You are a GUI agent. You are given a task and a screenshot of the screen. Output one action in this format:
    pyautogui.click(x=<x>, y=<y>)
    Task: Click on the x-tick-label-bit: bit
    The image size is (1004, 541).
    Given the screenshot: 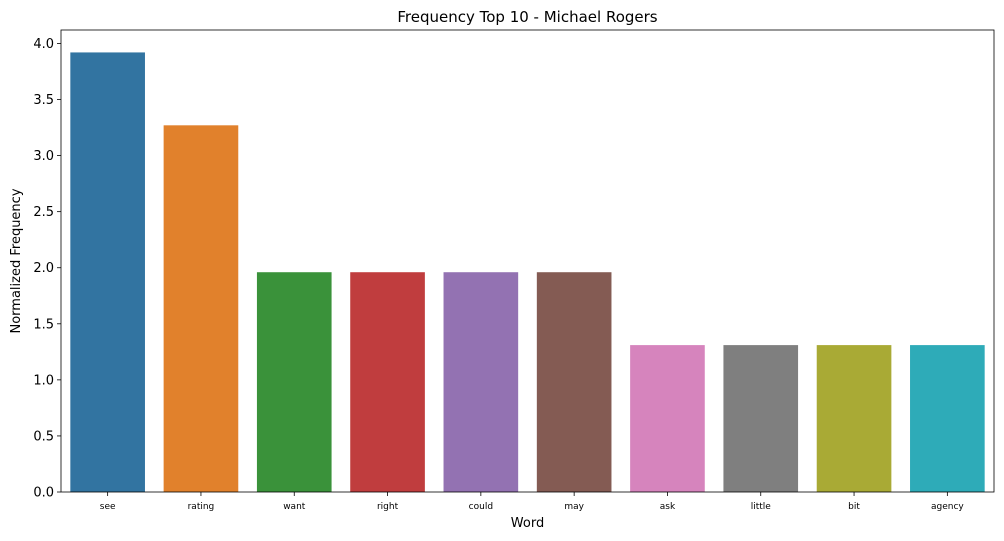 What is the action you would take?
    pyautogui.click(x=854, y=507)
    